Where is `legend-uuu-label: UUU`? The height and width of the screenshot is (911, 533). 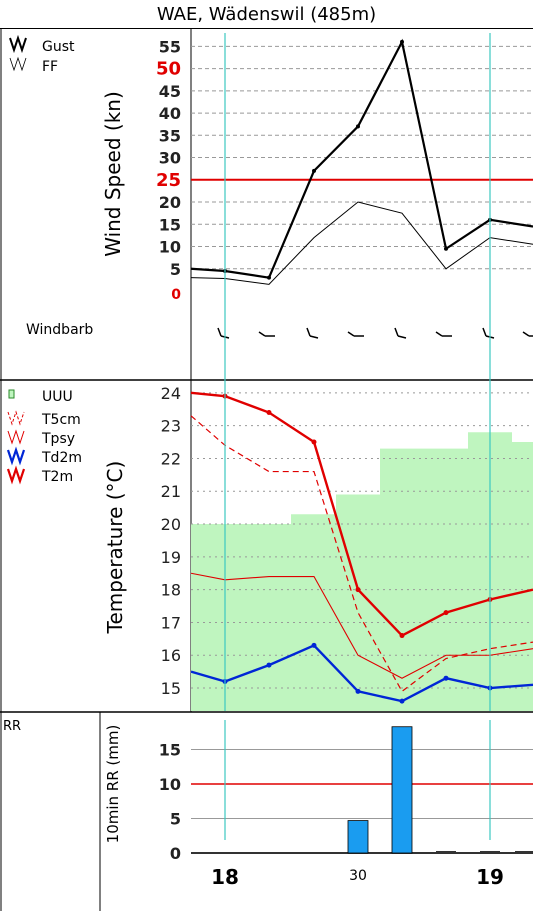
legend-uuu-label: UUU is located at coordinates (57, 397).